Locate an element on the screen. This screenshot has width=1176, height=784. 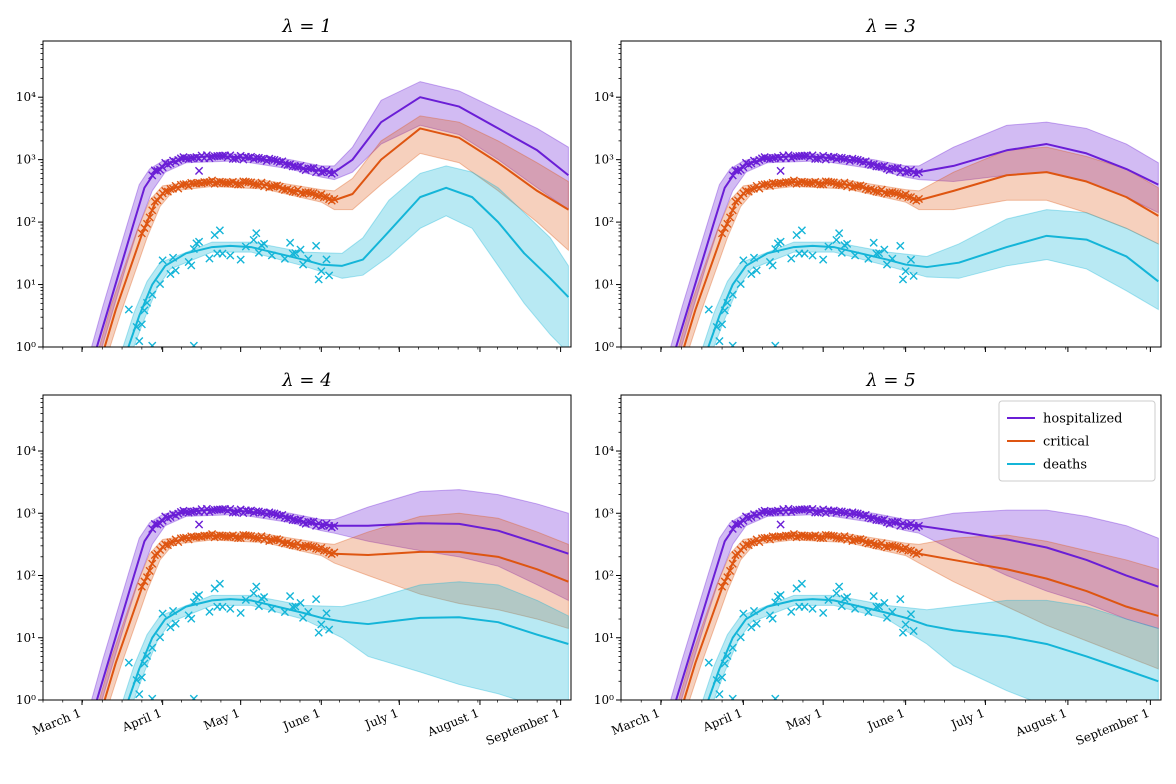
panel-title: λ = 1 is located at coordinates (306, 26).